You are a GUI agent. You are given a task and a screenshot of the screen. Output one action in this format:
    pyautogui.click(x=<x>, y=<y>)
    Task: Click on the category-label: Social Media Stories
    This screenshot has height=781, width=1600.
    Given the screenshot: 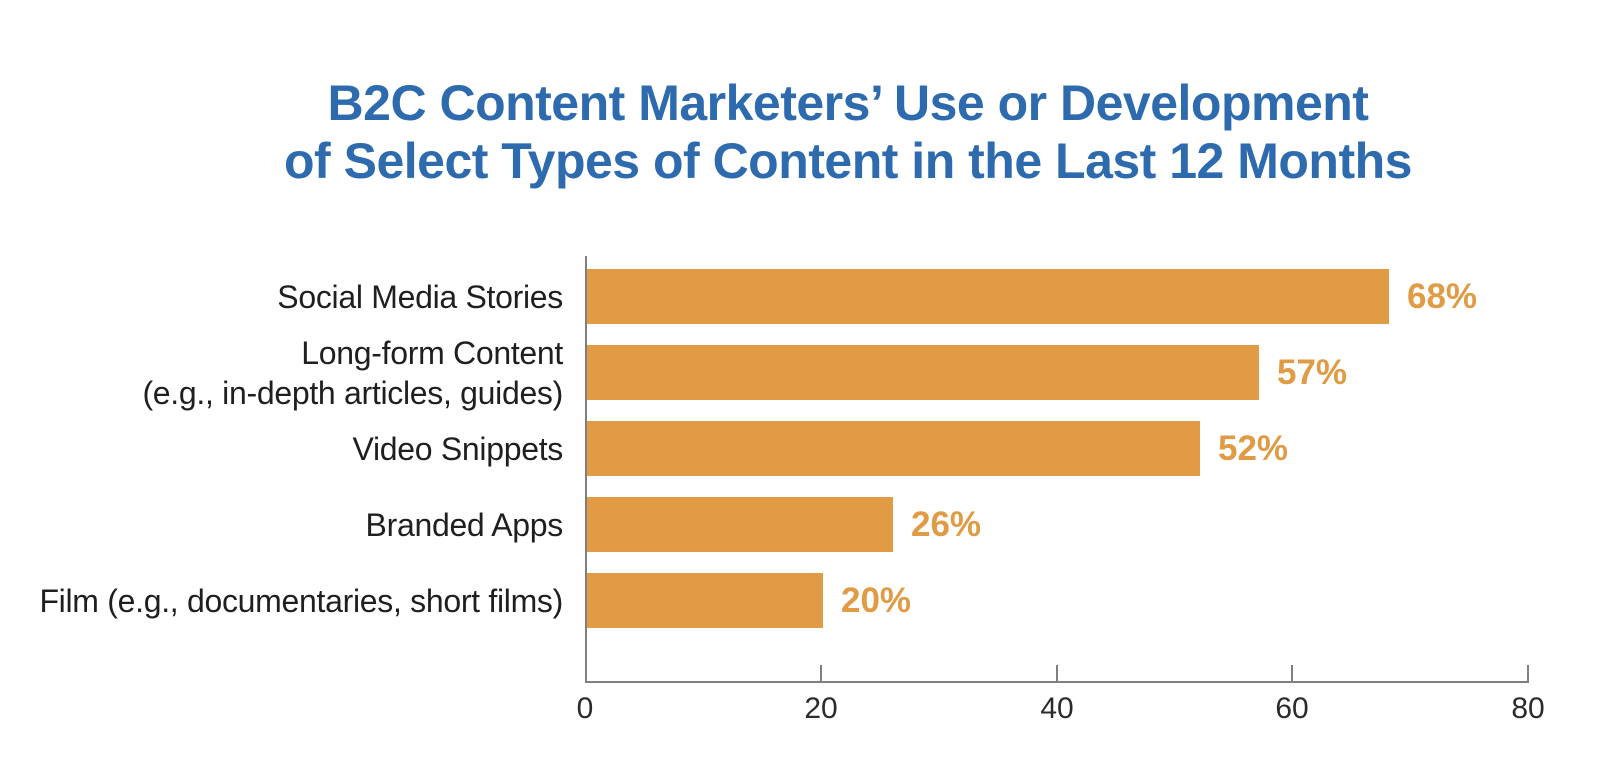 What is the action you would take?
    pyautogui.click(x=420, y=296)
    